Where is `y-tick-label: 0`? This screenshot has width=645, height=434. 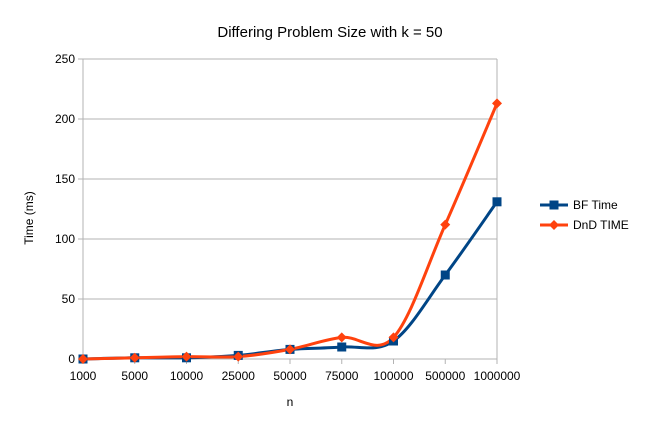 y-tick-label: 0 is located at coordinates (71, 359).